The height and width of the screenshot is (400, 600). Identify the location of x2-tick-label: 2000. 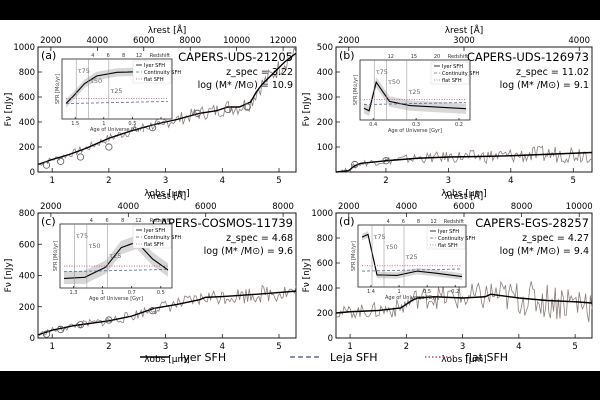
(349, 207).